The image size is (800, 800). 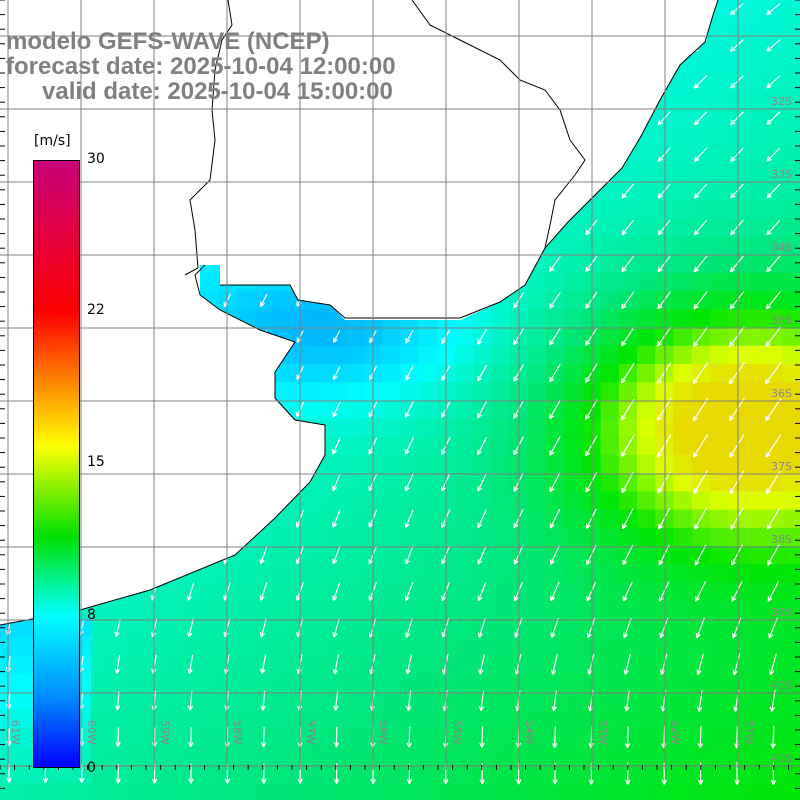 I want to click on latitude-label: 36S, so click(x=781, y=393).